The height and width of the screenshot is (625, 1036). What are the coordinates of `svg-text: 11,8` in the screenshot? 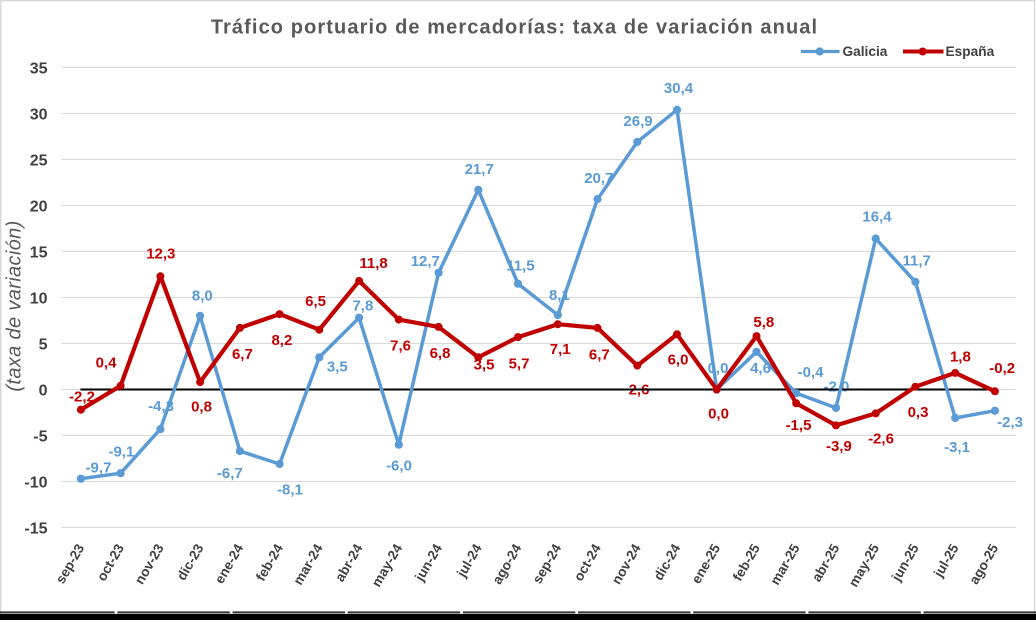 It's located at (373, 263).